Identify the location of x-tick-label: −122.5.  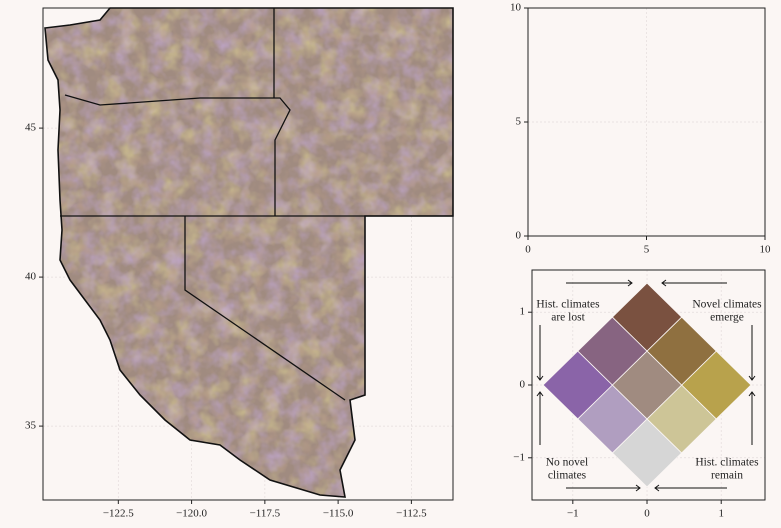
(118, 514).